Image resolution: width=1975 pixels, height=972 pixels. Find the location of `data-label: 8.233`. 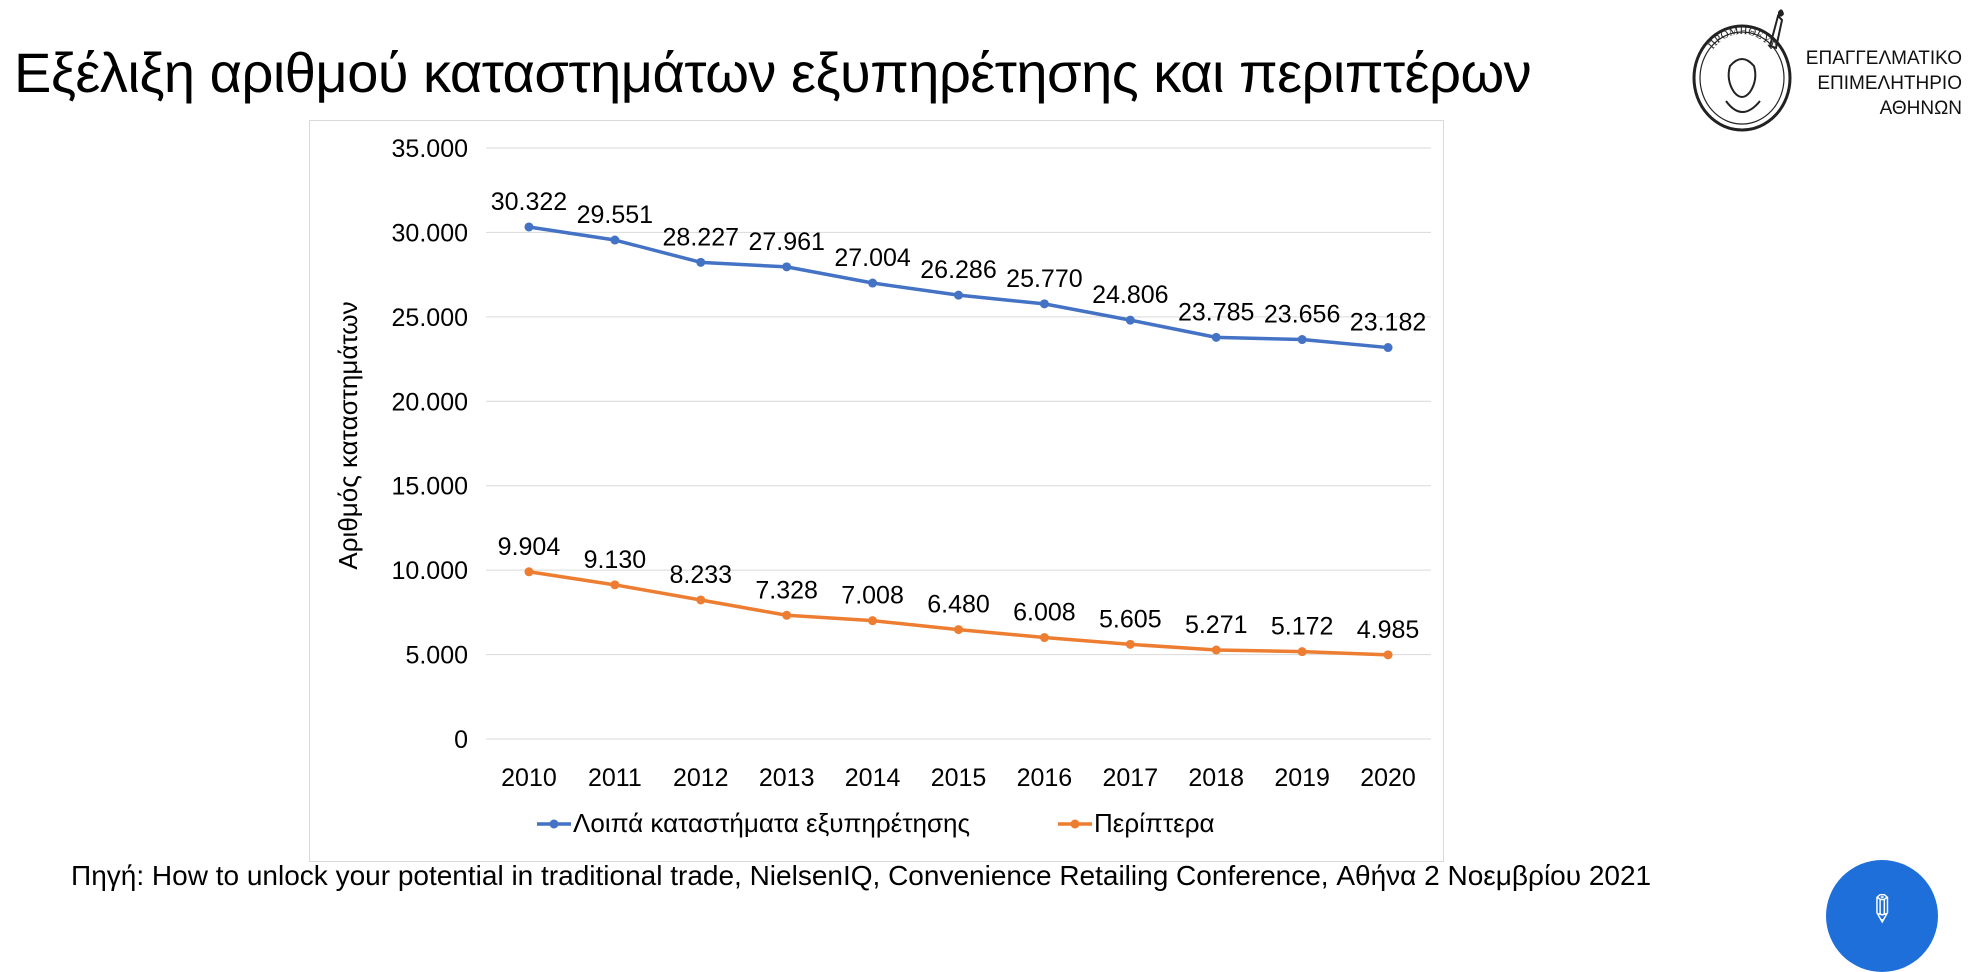

data-label: 8.233 is located at coordinates (700, 575).